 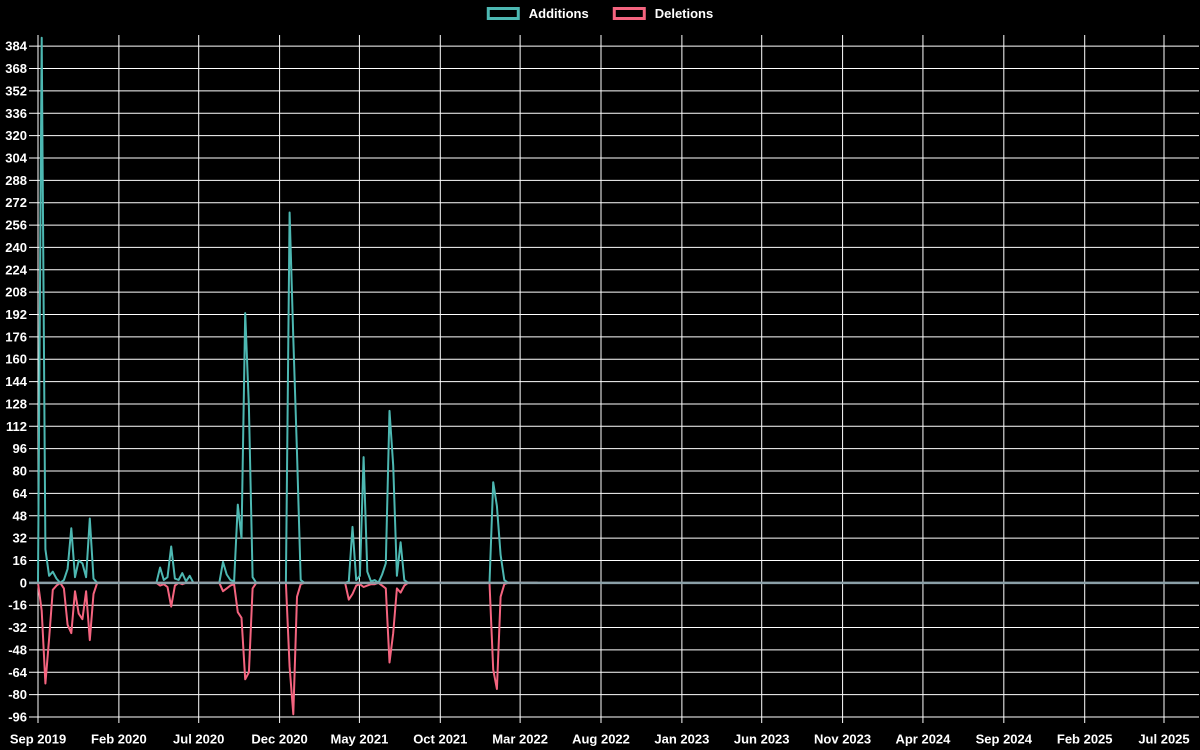 What do you see at coordinates (16, 269) in the screenshot?
I see `y-tick-label: 224` at bounding box center [16, 269].